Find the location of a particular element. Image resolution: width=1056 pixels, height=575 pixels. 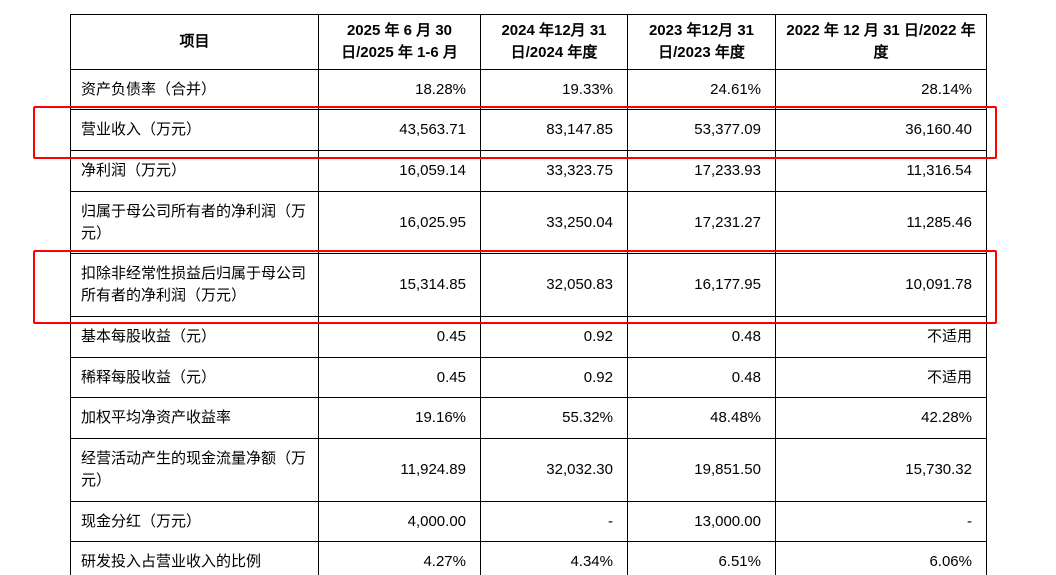

value-cell: 53,377.09 is located at coordinates (701, 130).